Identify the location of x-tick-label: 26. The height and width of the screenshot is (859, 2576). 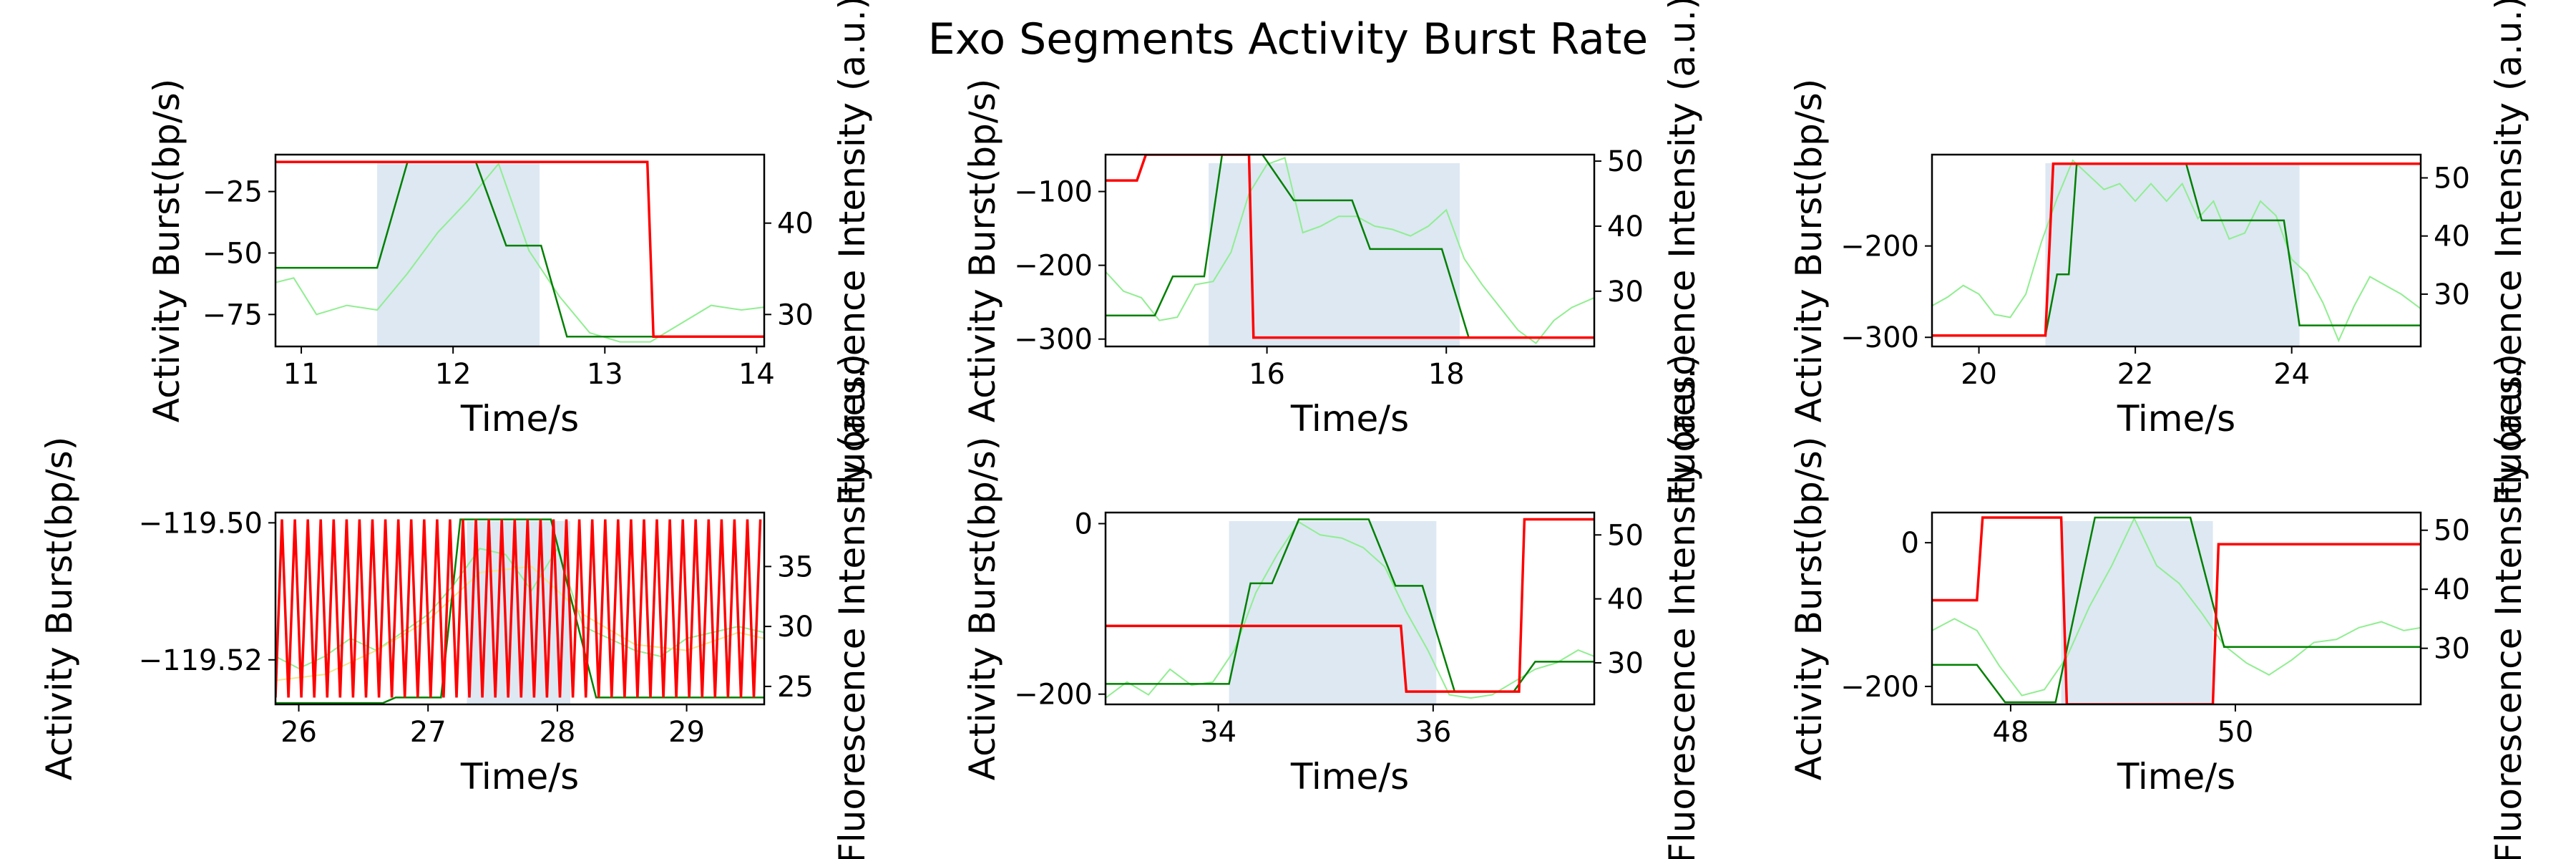
(298, 732).